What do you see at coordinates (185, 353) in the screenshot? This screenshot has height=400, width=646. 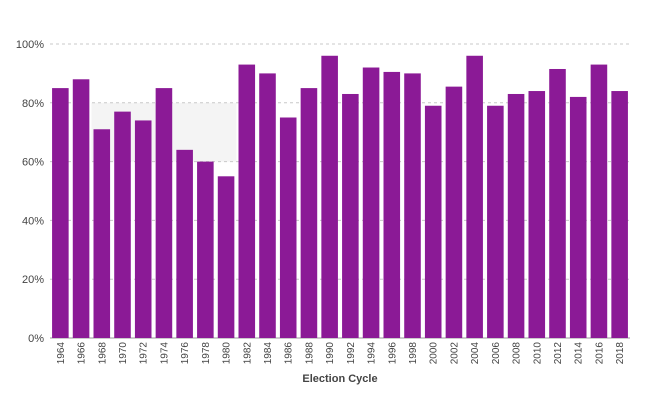 I see `x-tick-label: 1976` at bounding box center [185, 353].